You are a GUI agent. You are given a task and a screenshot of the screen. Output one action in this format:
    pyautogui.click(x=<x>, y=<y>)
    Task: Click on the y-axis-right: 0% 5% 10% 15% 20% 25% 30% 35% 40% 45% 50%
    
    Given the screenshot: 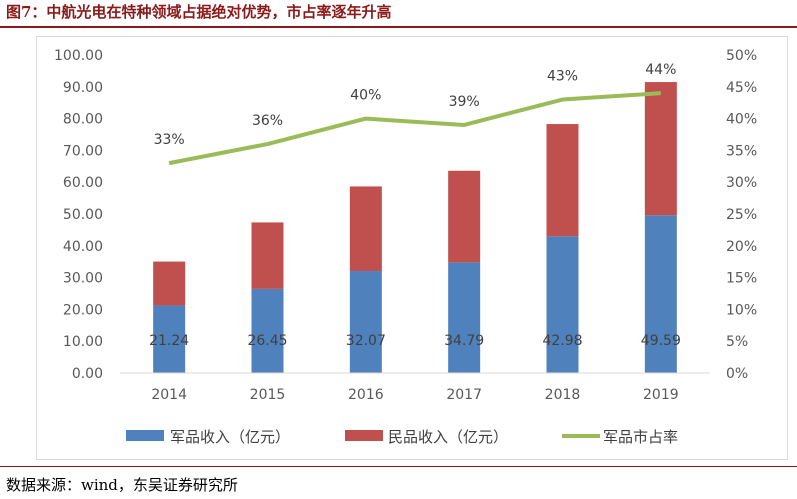 What is the action you would take?
    pyautogui.click(x=741, y=215)
    